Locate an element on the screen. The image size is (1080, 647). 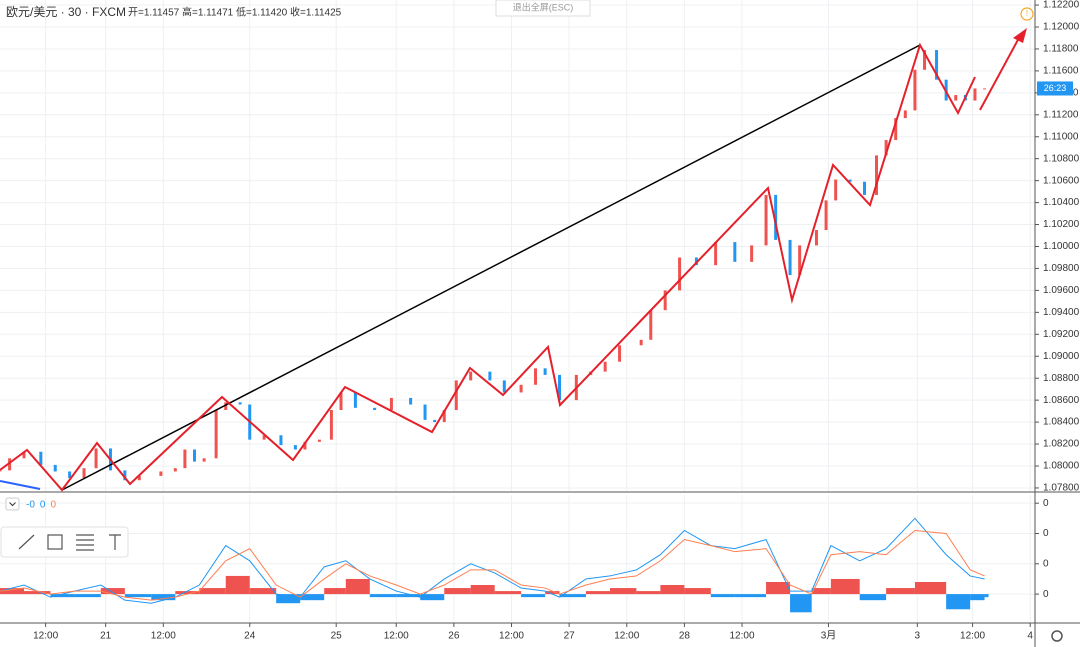
settings-icon is located at coordinates (1057, 636).